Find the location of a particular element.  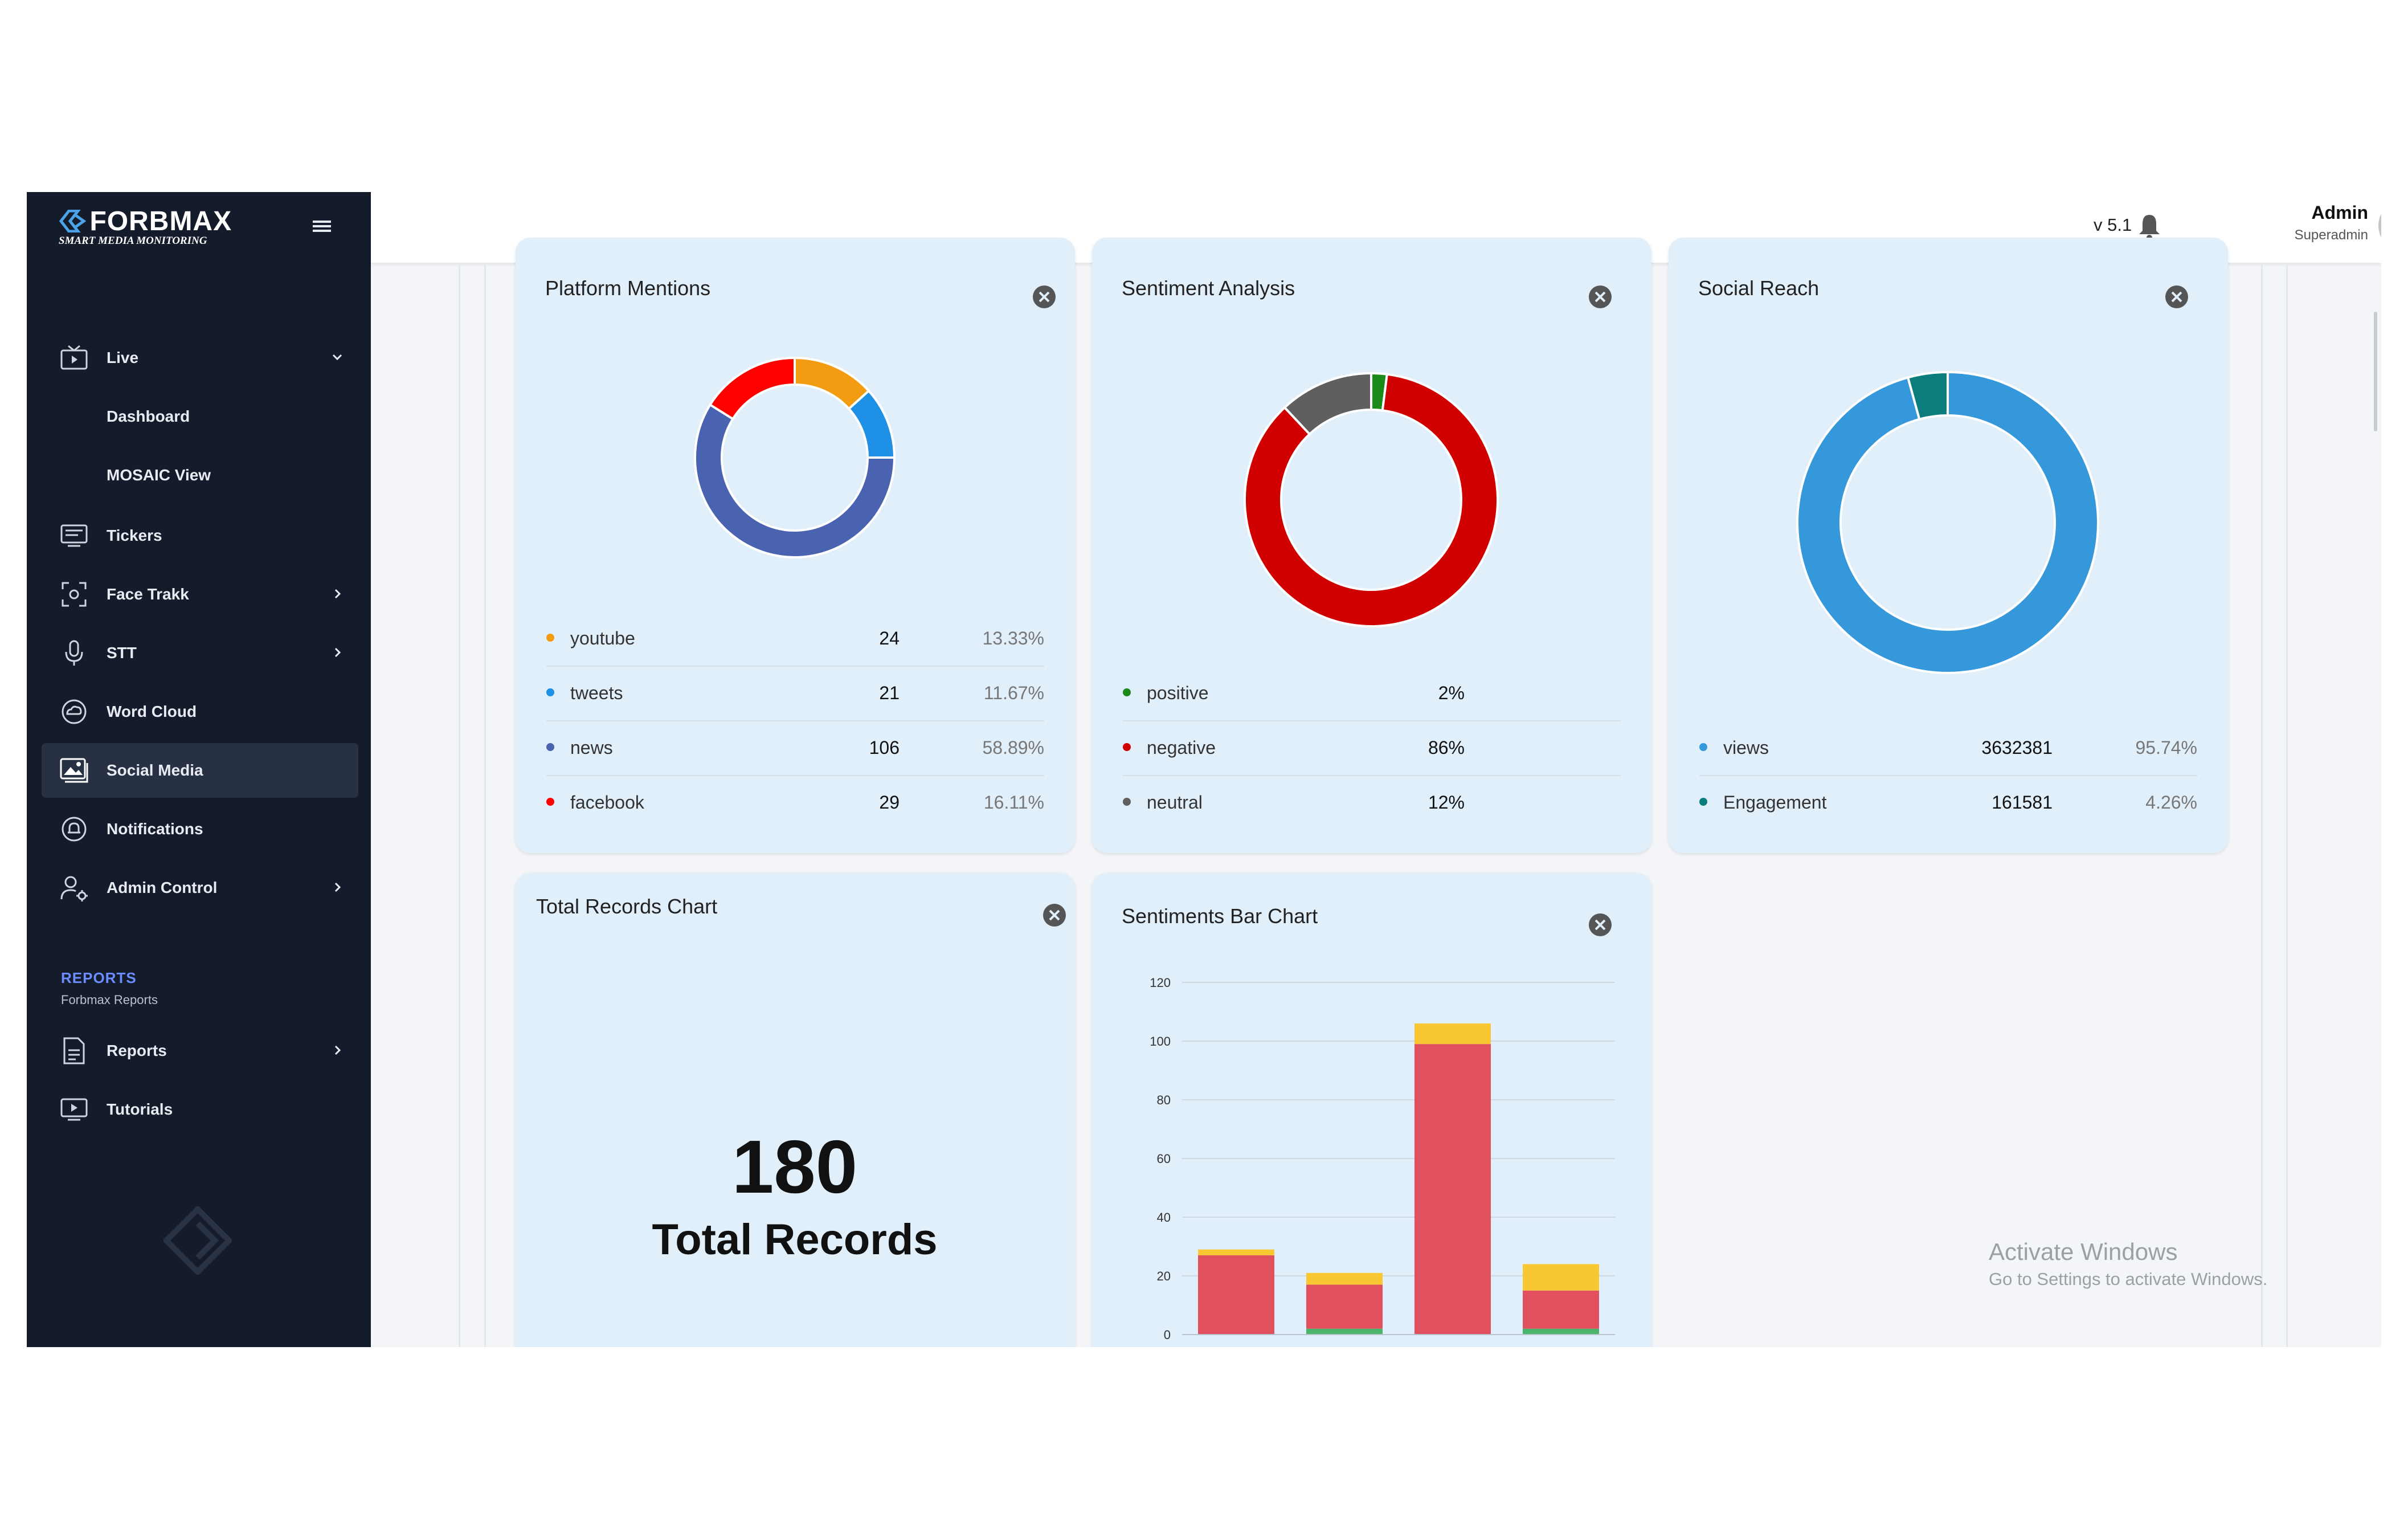

y-tick-label: 120 is located at coordinates (1161, 983).